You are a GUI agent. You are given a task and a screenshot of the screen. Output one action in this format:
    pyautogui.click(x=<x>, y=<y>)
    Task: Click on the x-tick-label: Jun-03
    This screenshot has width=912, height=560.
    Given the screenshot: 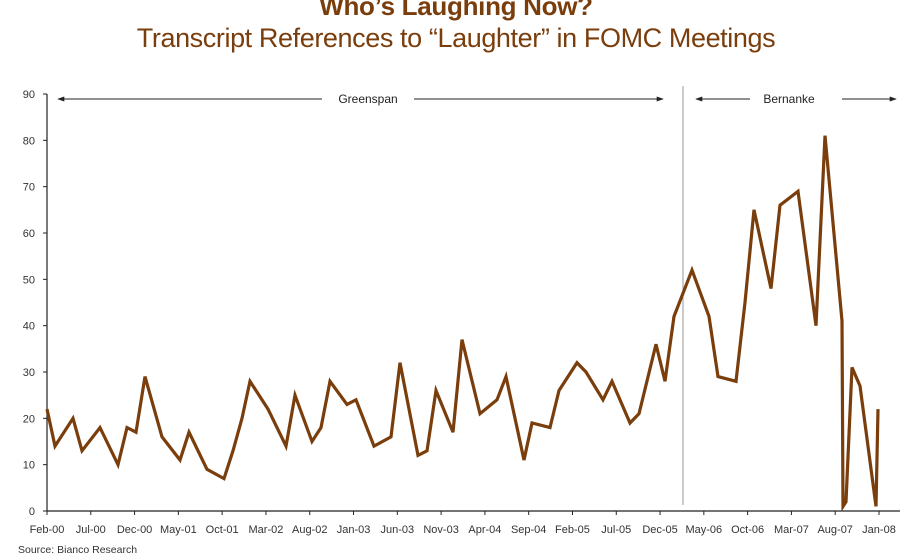 What is the action you would take?
    pyautogui.click(x=397, y=530)
    